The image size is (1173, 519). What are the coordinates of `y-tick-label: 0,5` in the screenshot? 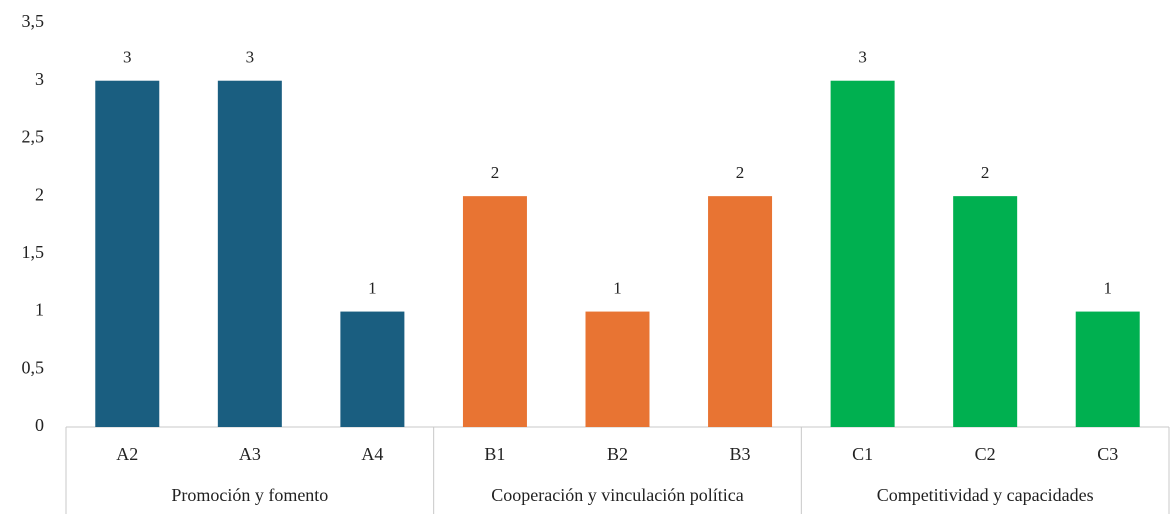 It's located at (33, 367).